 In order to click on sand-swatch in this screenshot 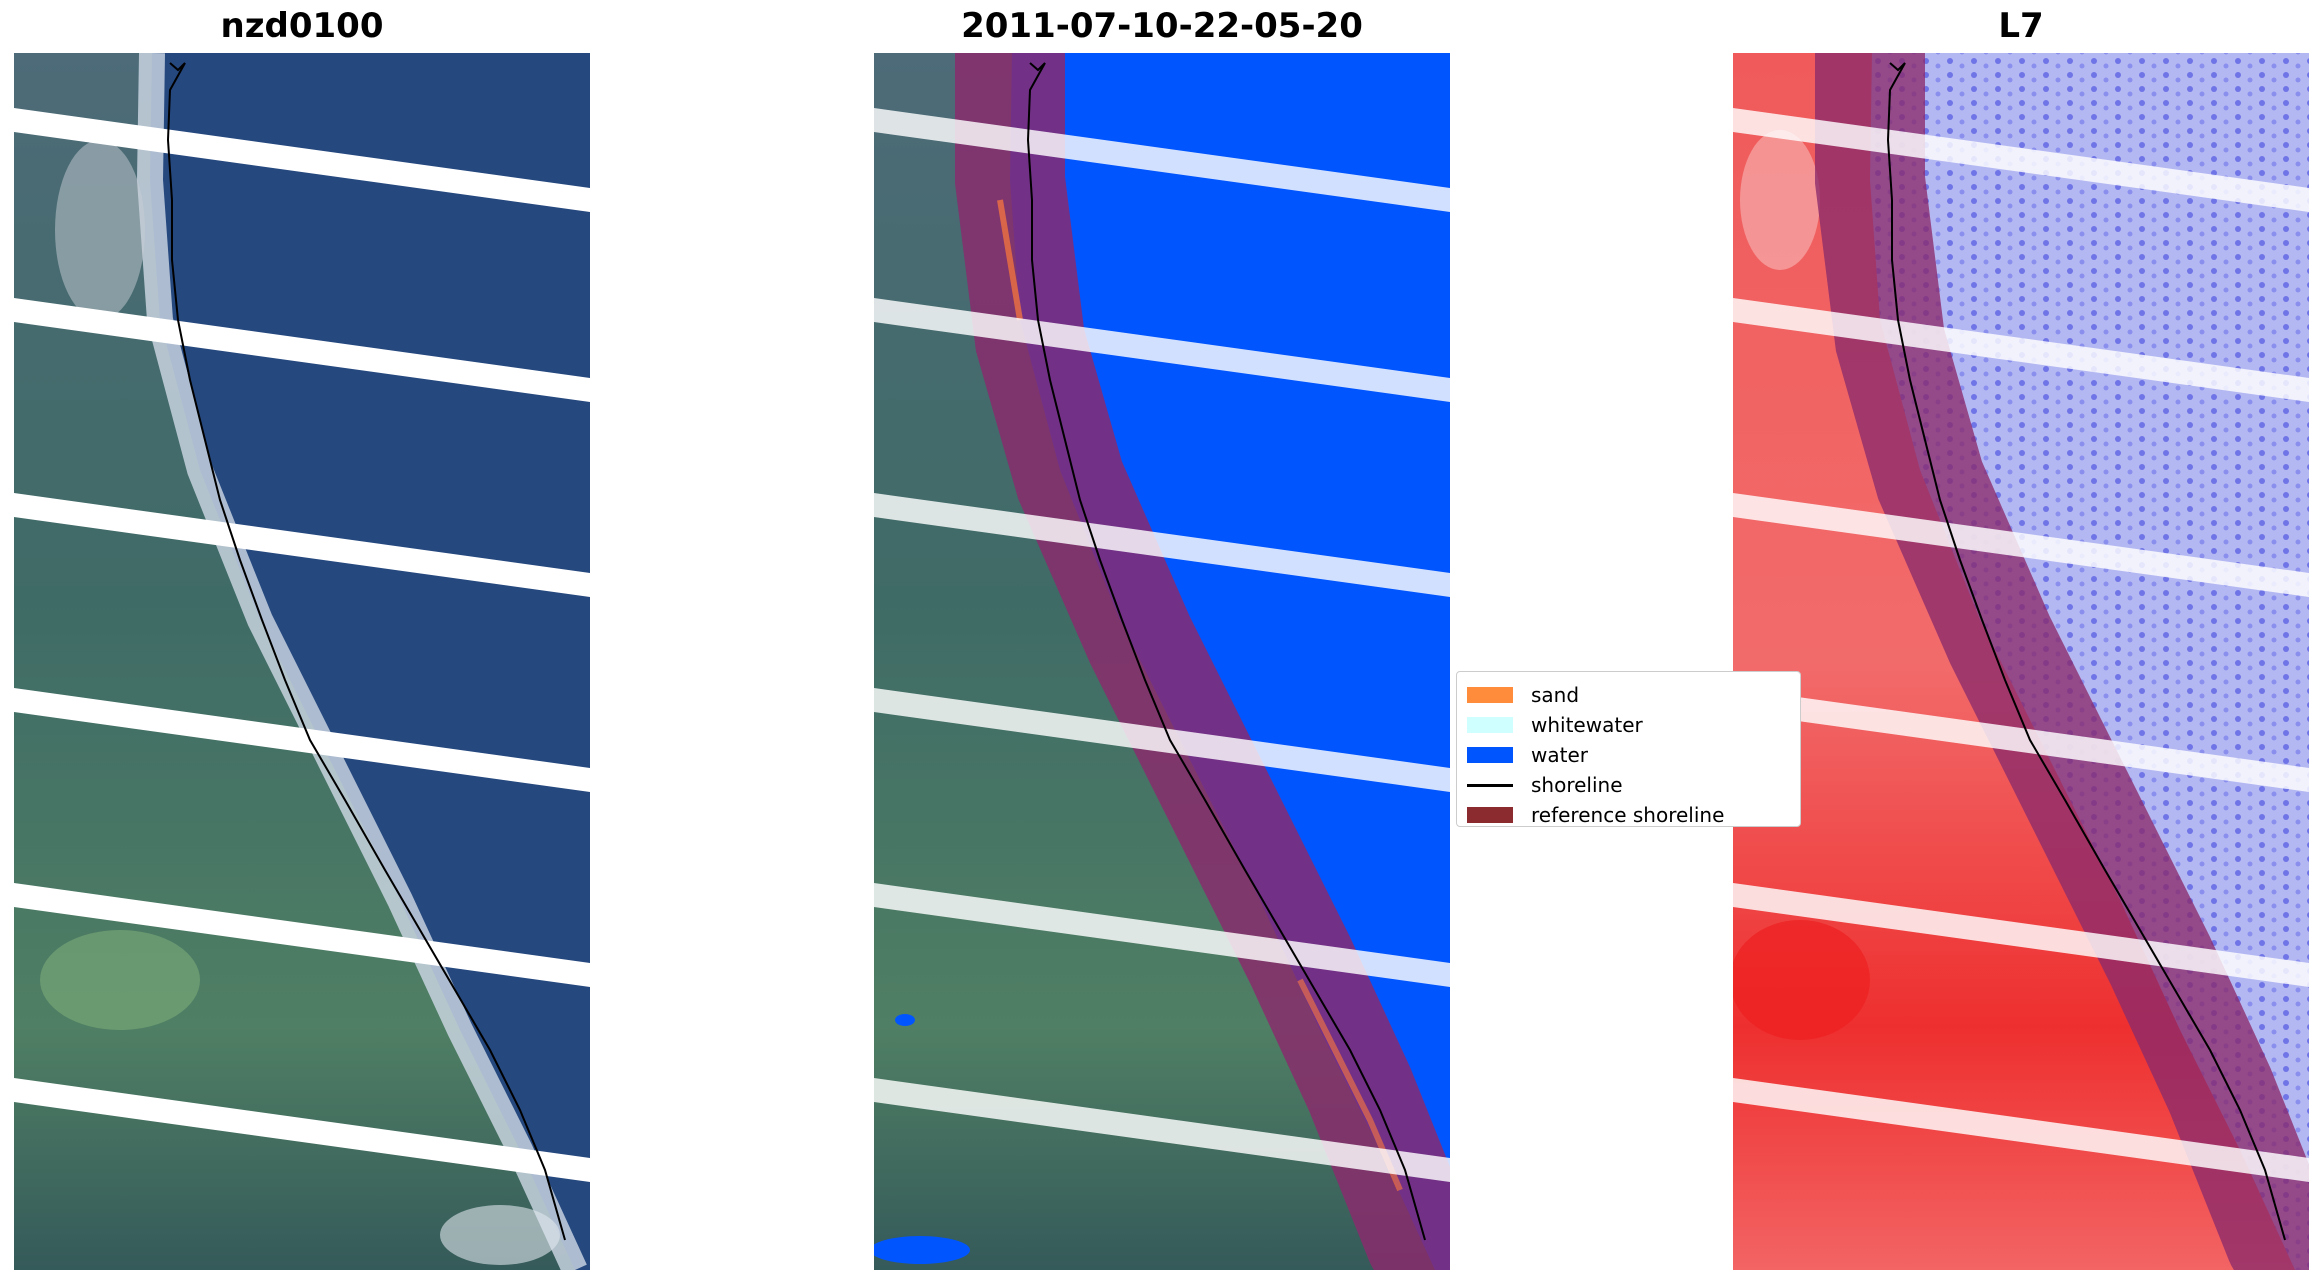, I will do `click(1490, 695)`.